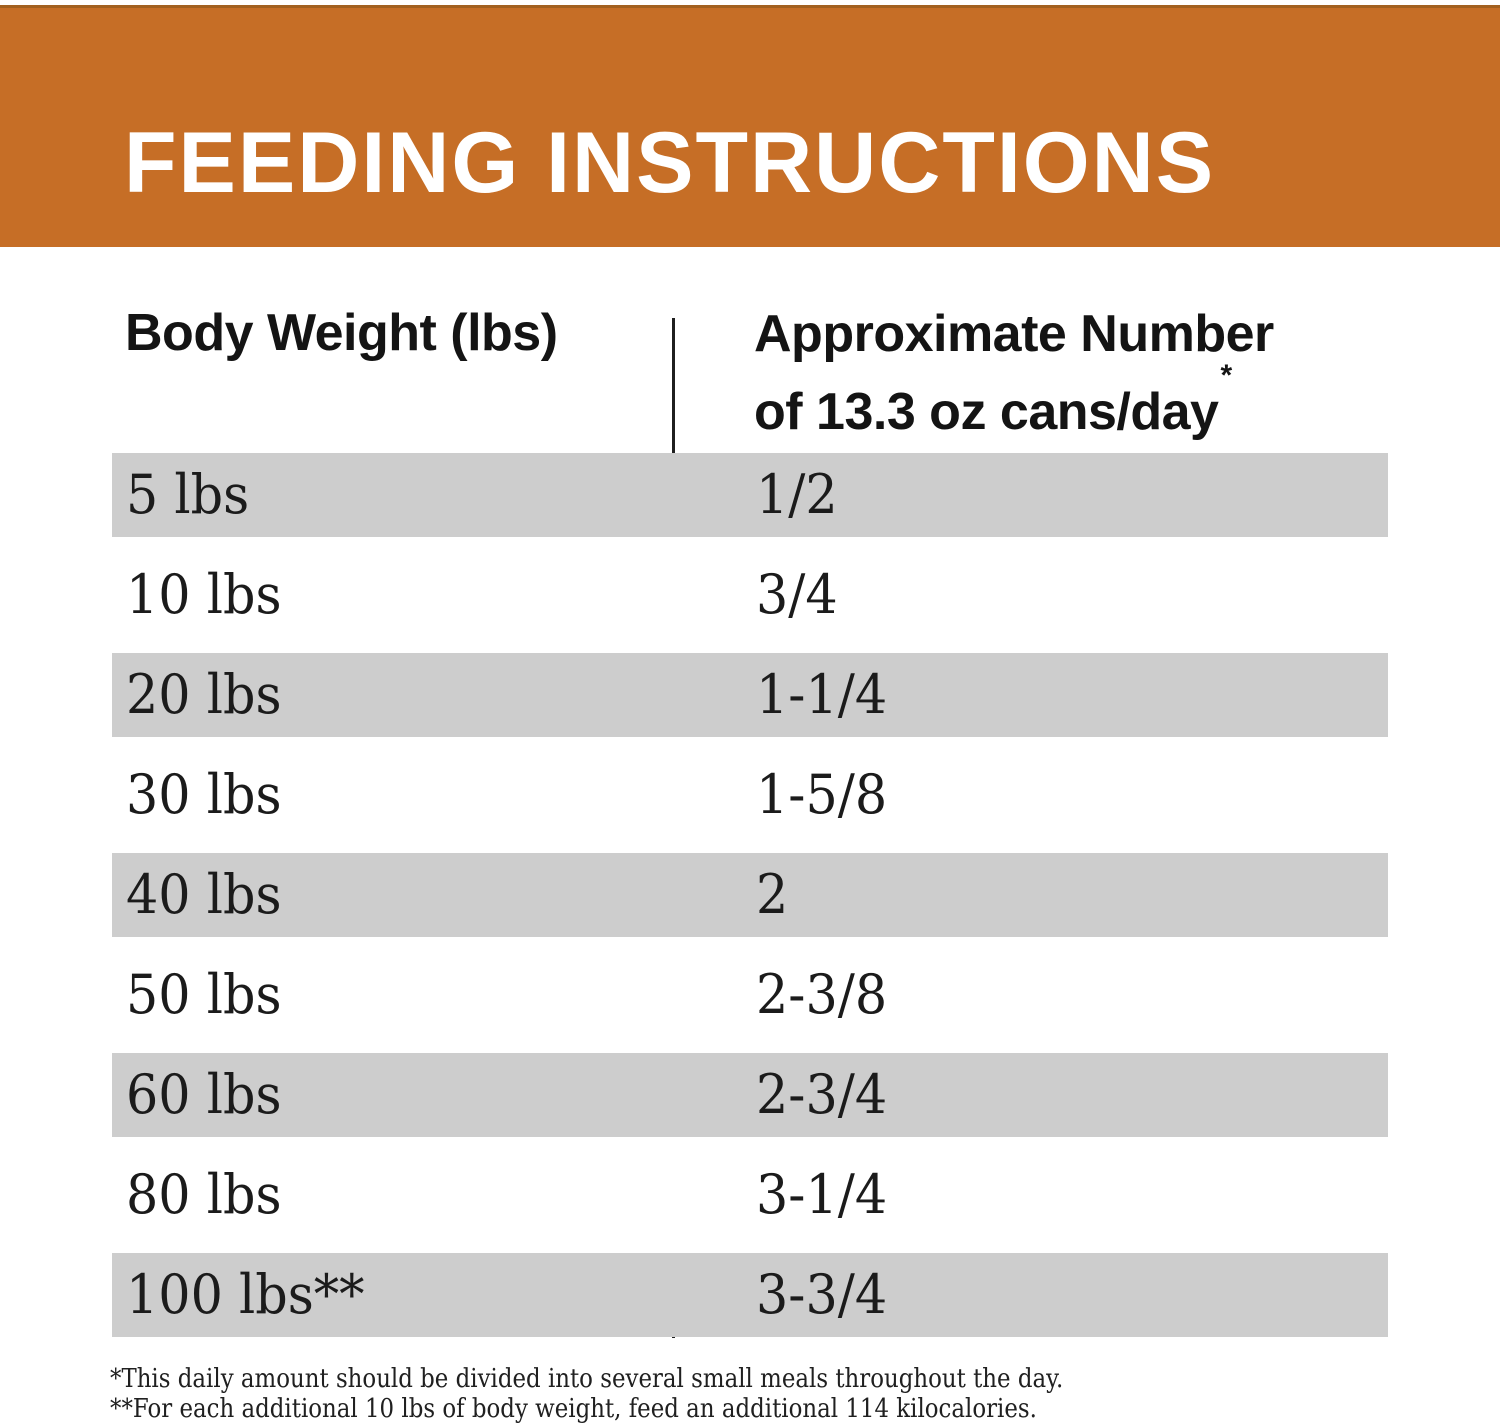  Describe the element at coordinates (750, 595) in the screenshot. I see `table-row: 10 lbs 3/4` at that location.